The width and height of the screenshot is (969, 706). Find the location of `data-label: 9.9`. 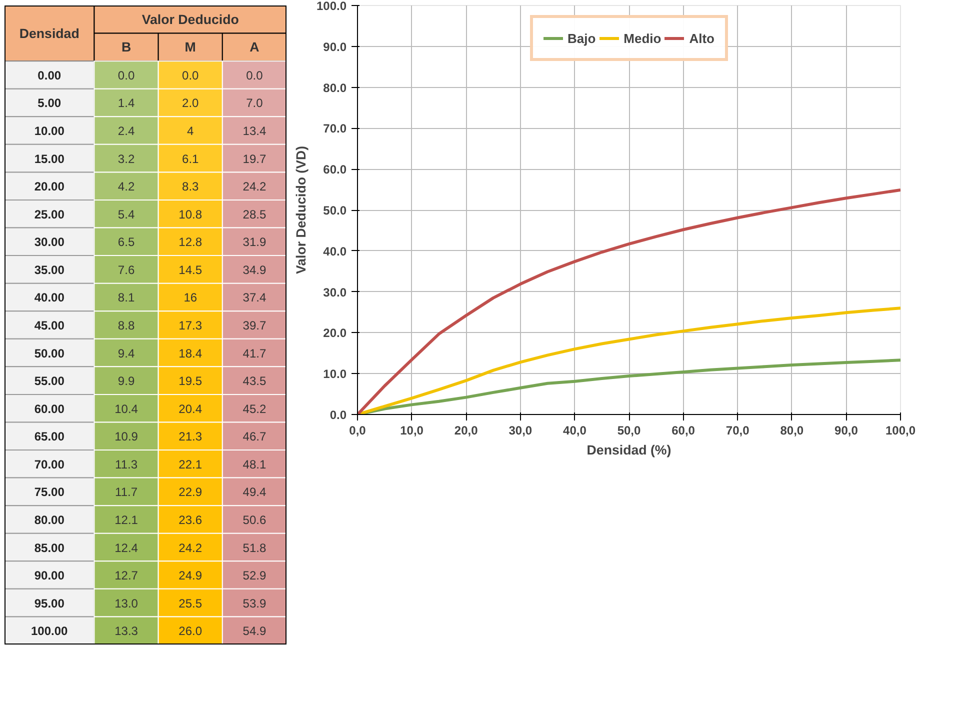

data-label: 9.9 is located at coordinates (126, 381).